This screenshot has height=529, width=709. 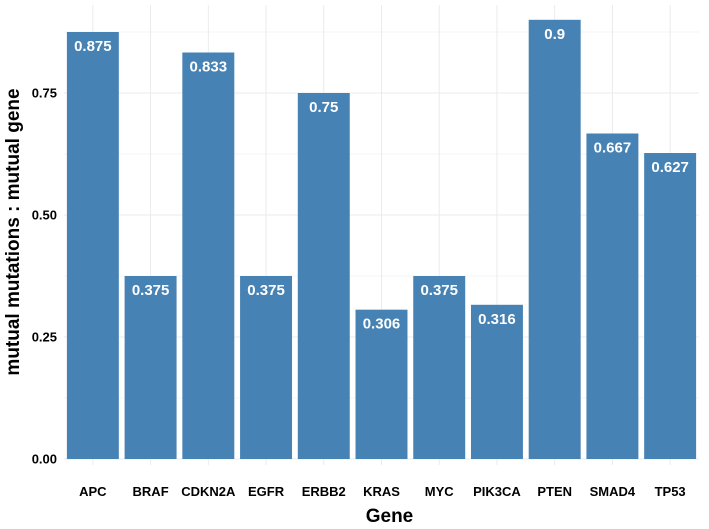 I want to click on bar-pik3ca, so click(x=496, y=381).